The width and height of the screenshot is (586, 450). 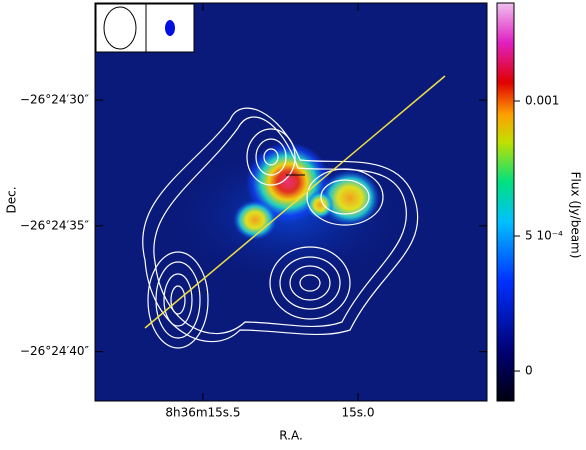 What do you see at coordinates (291, 436) in the screenshot?
I see `x-axis-label: R.A.` at bounding box center [291, 436].